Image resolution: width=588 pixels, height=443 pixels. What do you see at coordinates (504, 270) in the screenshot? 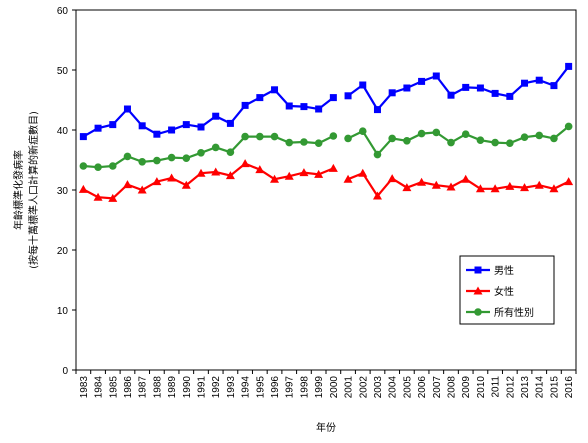
I see `legend-label: 男性` at bounding box center [504, 270].